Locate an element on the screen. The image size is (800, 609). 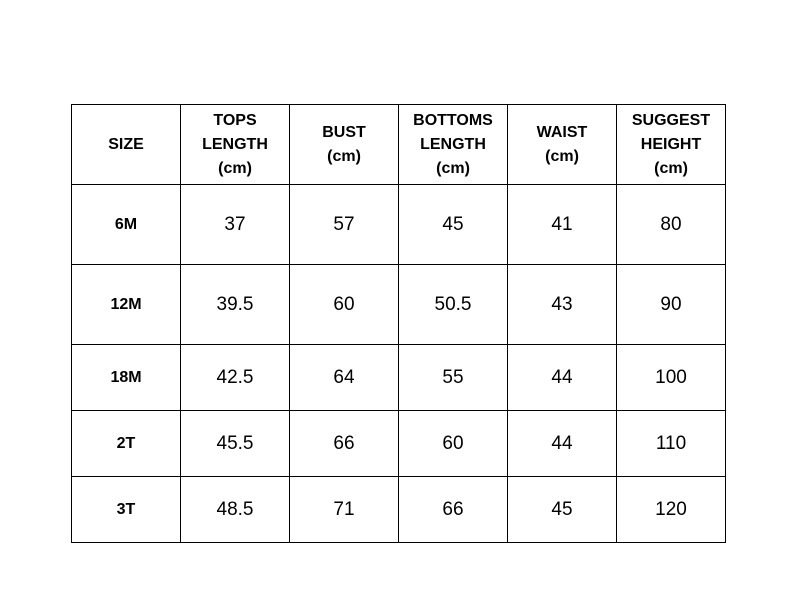
bottoms-length-cell: 55 is located at coordinates (453, 377).